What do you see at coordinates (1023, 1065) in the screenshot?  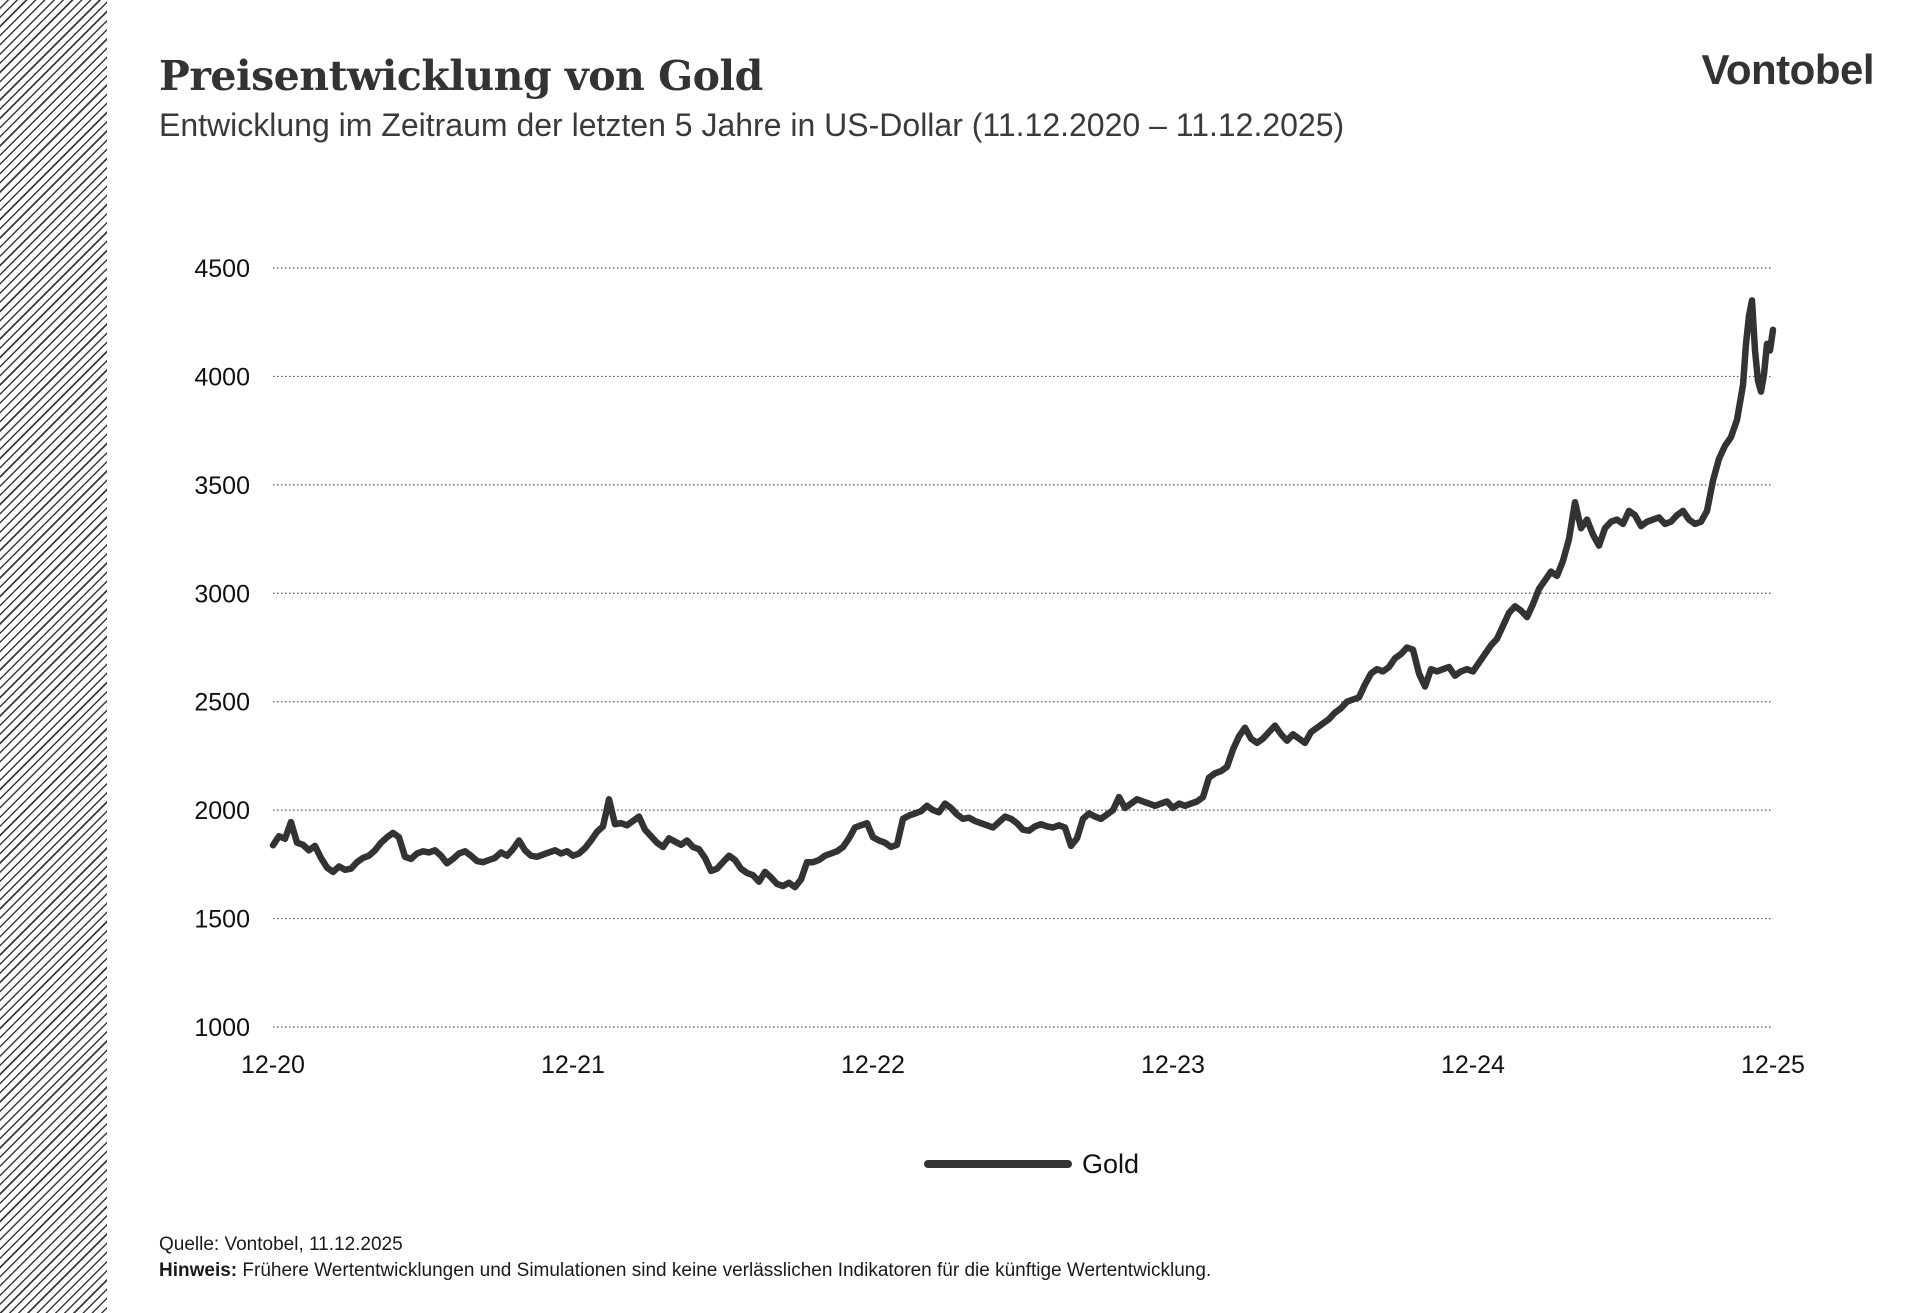 I see `x-axis: 12-20 12-21 12-22 12-23 12-24 12-25` at bounding box center [1023, 1065].